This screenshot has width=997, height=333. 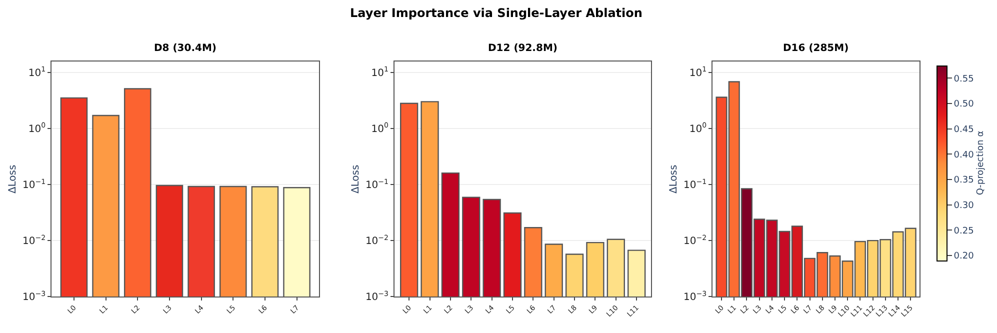 What do you see at coordinates (981, 163) in the screenshot?
I see `color-bar-title: Q-projection α` at bounding box center [981, 163].